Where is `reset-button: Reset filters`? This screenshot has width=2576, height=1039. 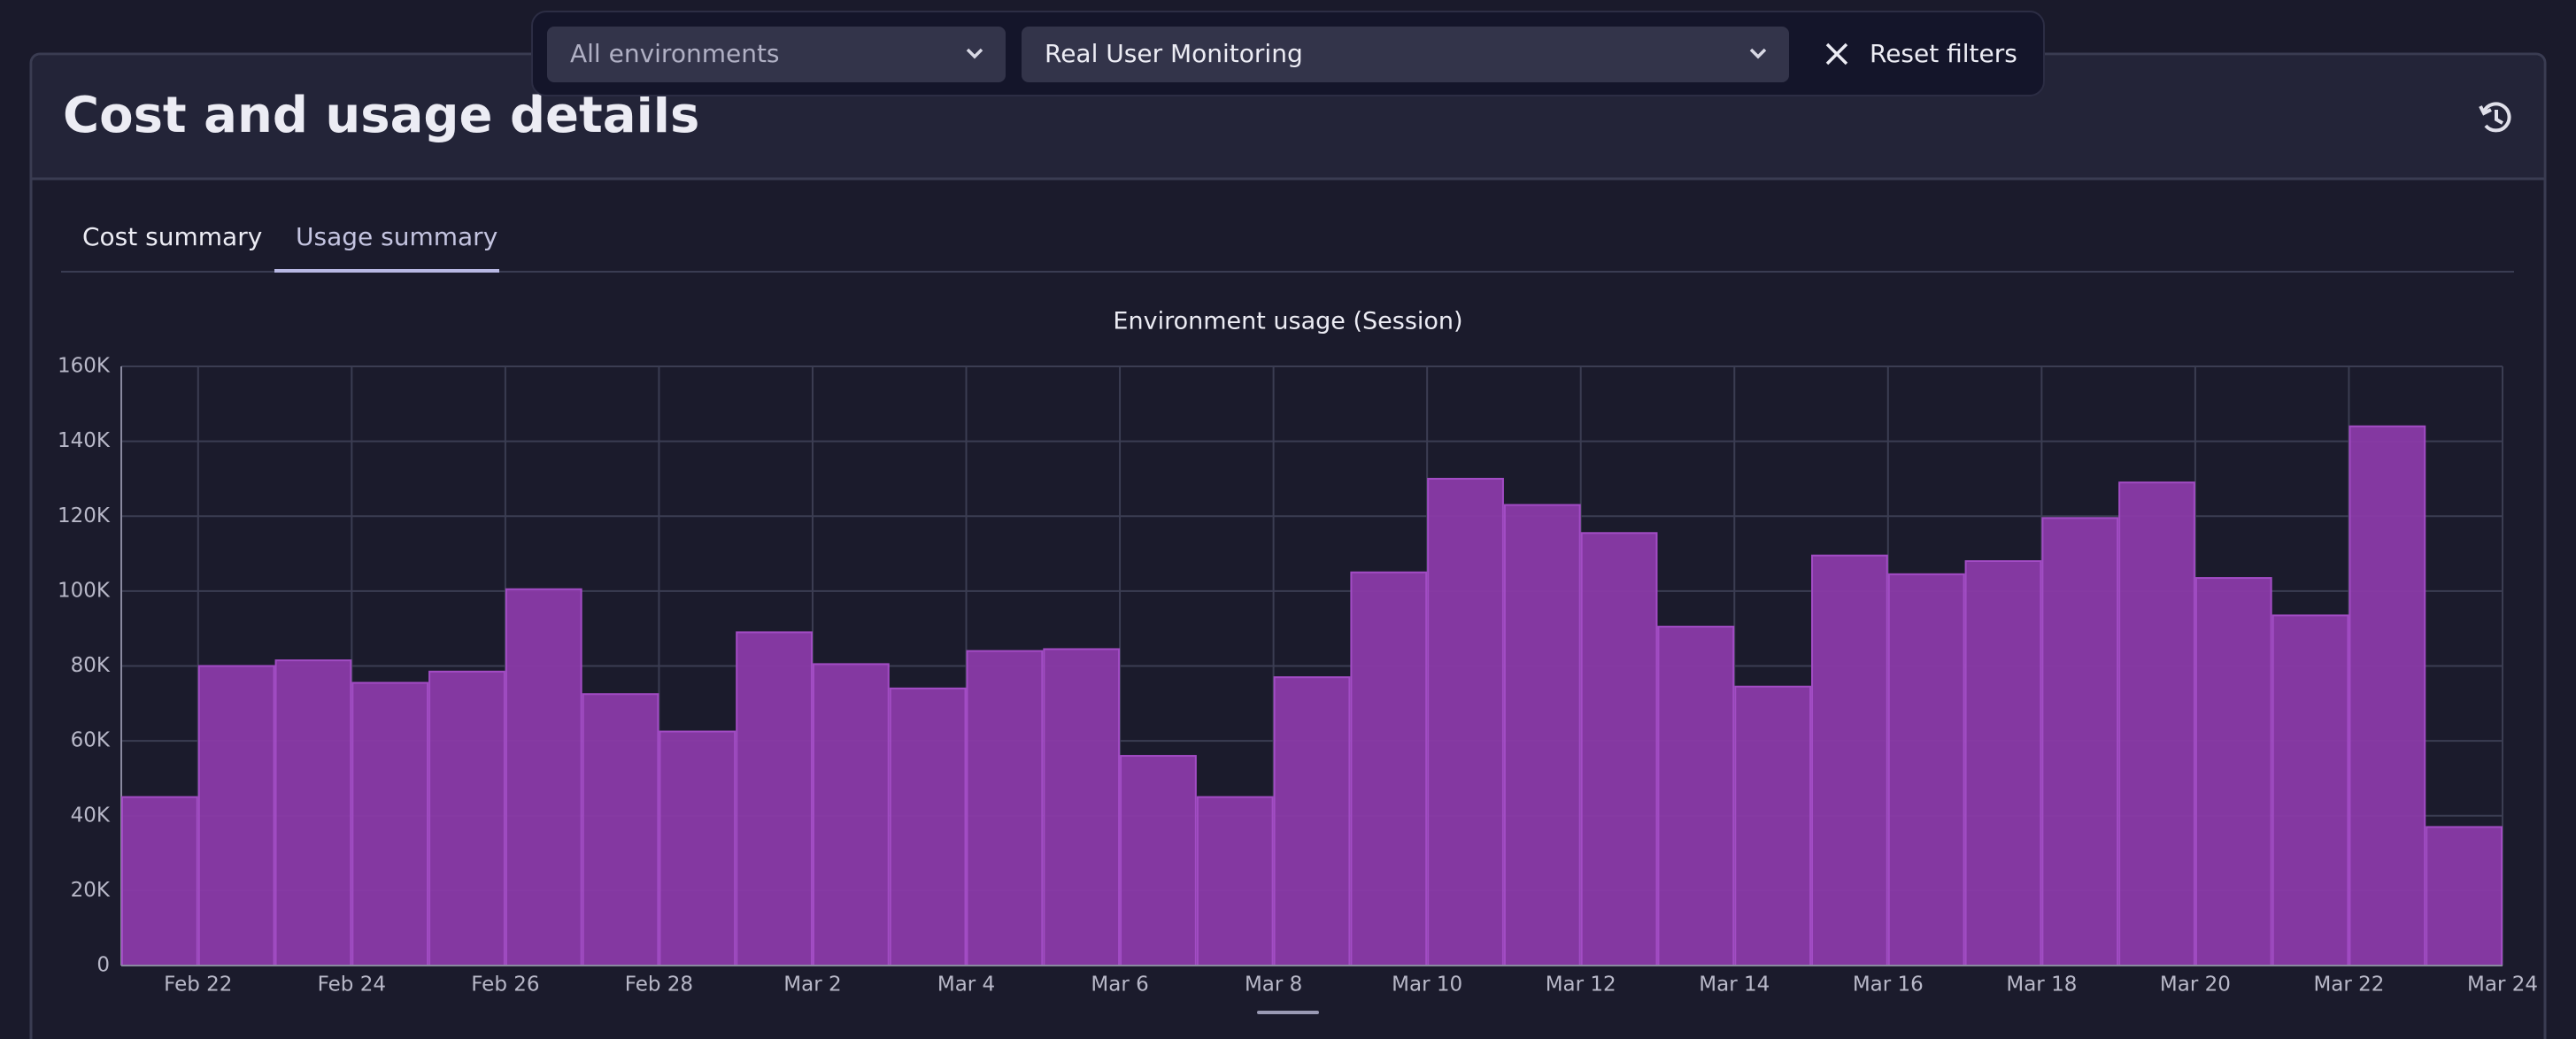 reset-button: Reset filters is located at coordinates (1921, 53).